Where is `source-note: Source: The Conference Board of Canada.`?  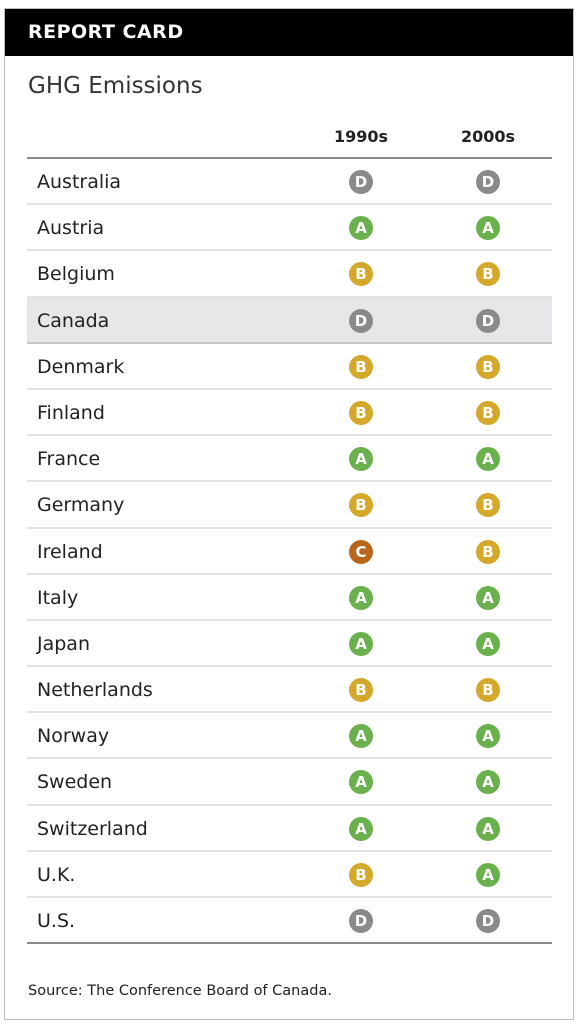 source-note: Source: The Conference Board of Canada. is located at coordinates (180, 991).